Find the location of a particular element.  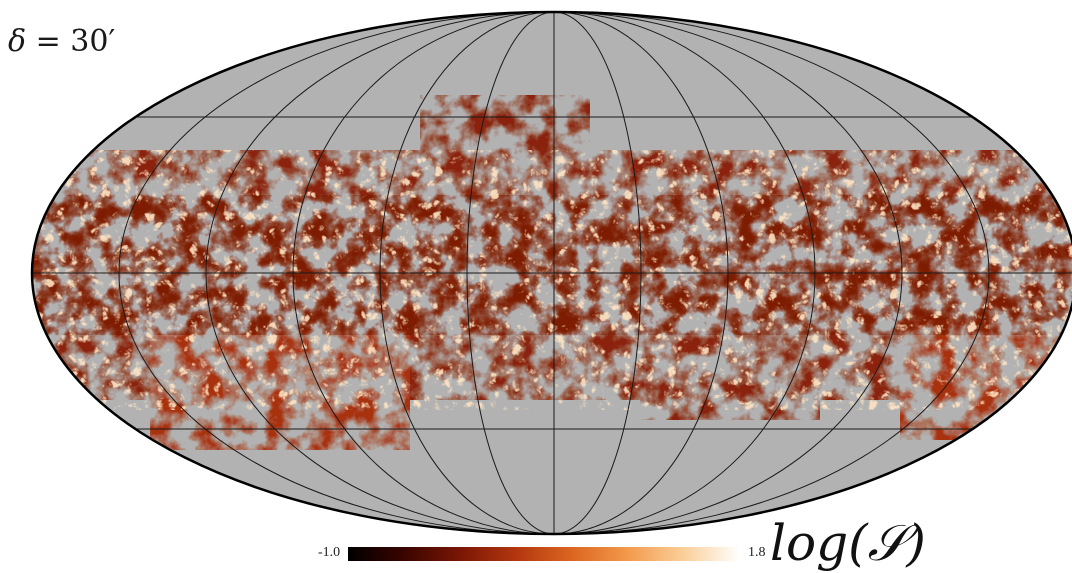

delta-symbol: δ is located at coordinates (17, 41).